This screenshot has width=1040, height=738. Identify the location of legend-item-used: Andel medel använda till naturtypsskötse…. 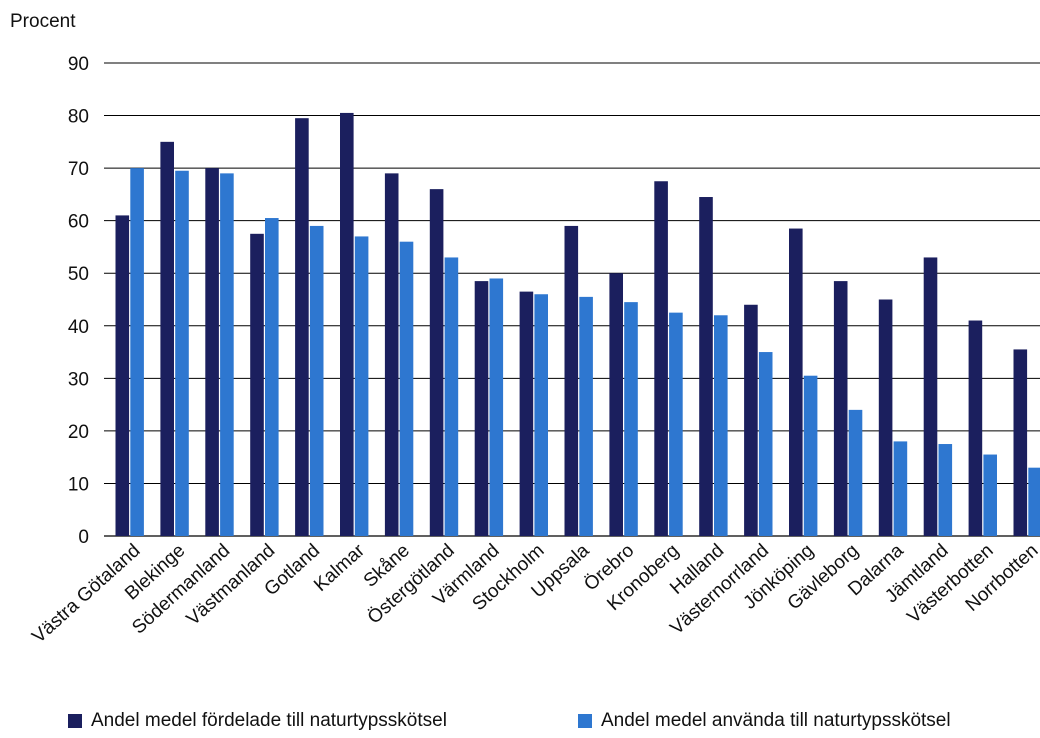
(764, 721).